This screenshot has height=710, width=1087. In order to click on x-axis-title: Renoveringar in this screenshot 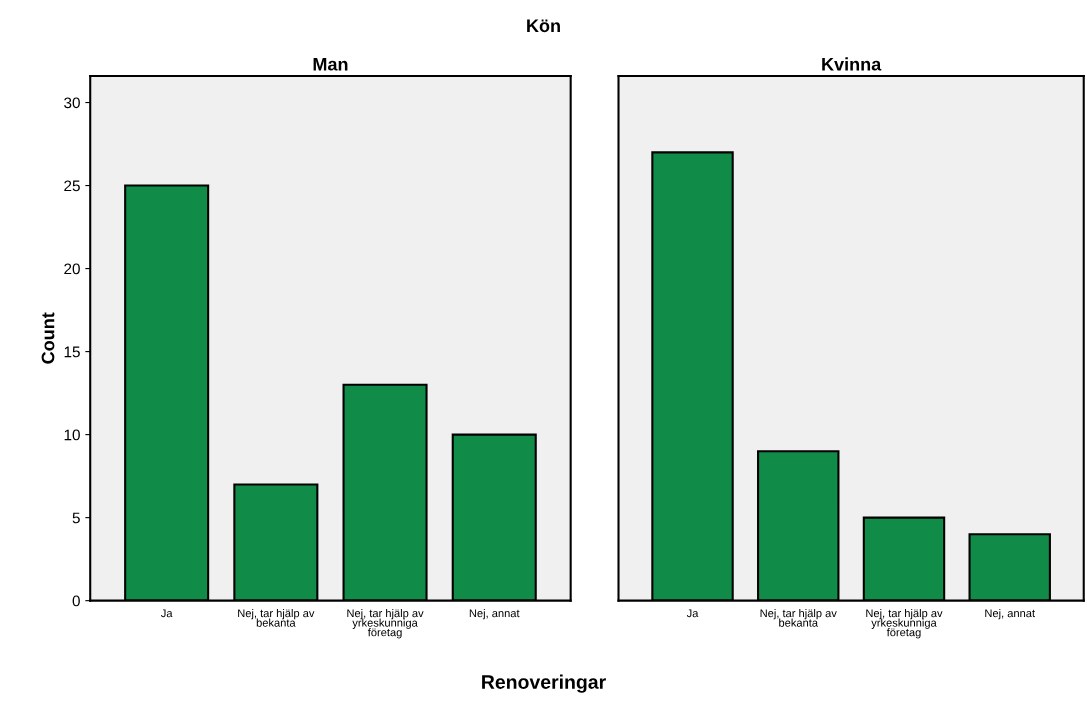, I will do `click(544, 683)`.